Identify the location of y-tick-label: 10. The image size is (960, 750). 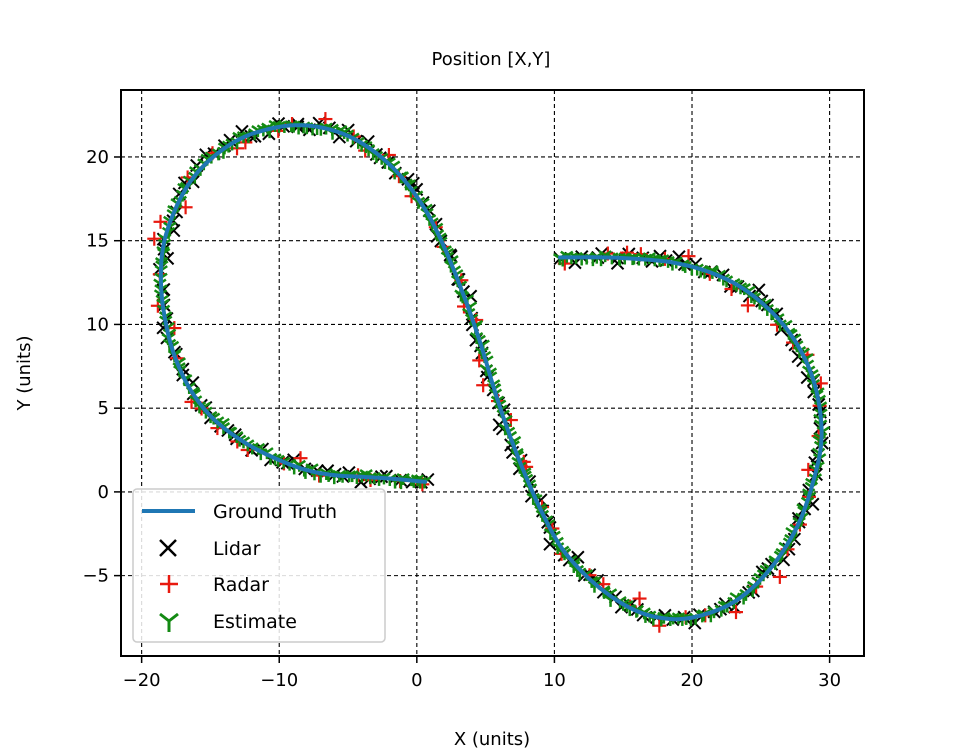
(97, 324).